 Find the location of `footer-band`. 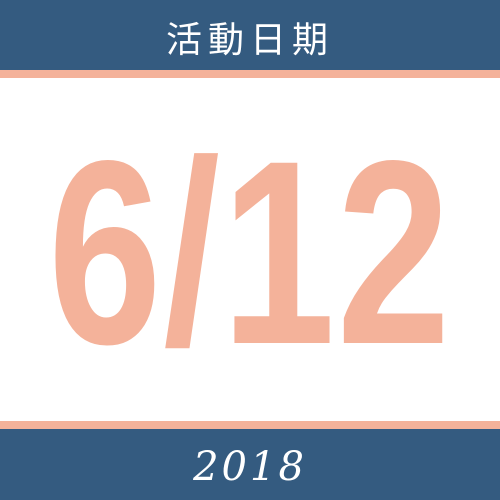

footer-band is located at coordinates (250, 464).